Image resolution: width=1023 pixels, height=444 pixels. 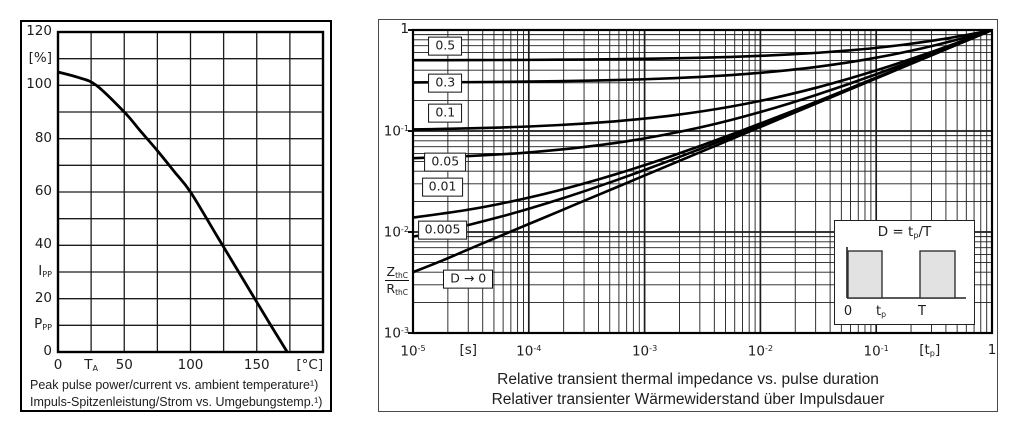 I want to click on x-tick-label: 10-4, so click(x=529, y=351).